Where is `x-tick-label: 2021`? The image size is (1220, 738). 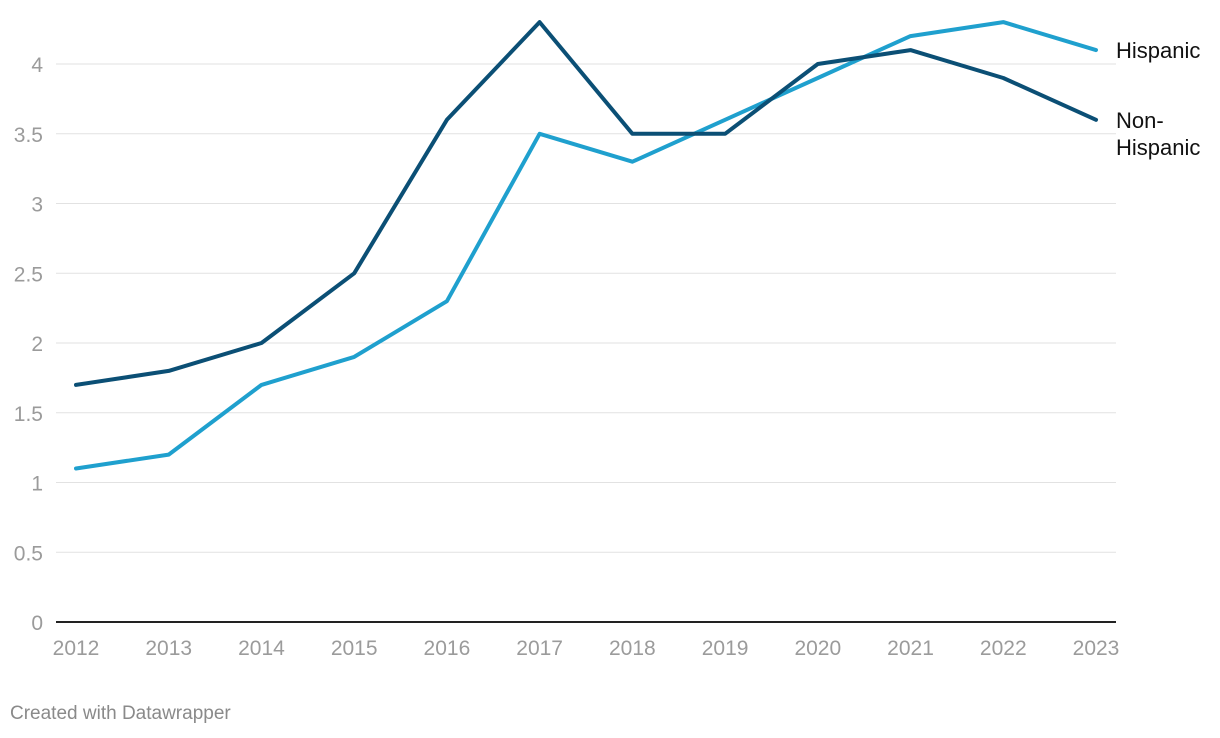 x-tick-label: 2021 is located at coordinates (910, 648).